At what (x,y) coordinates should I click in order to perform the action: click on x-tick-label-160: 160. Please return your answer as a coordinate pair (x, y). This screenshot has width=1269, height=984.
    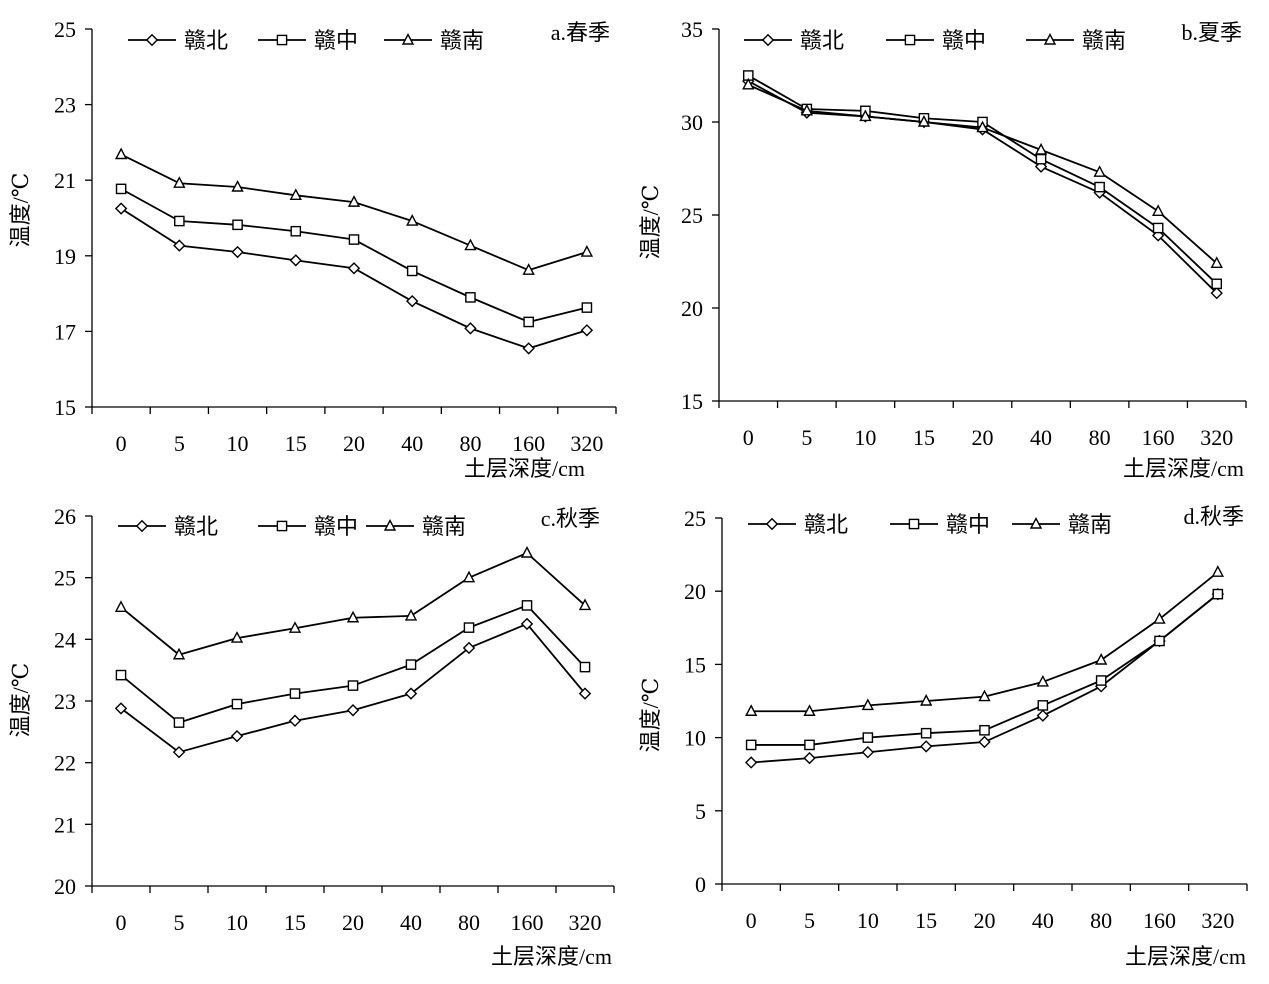
    Looking at the image, I should click on (1159, 920).